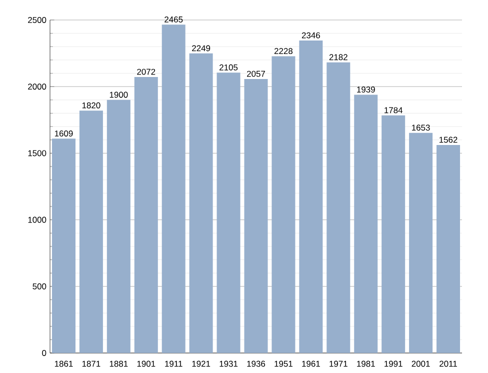  What do you see at coordinates (448, 363) in the screenshot?
I see `x-tick-label: 2011` at bounding box center [448, 363].